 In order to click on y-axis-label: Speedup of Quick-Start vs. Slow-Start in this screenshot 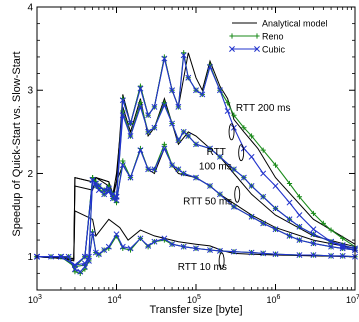, I will do `click(17, 143)`.